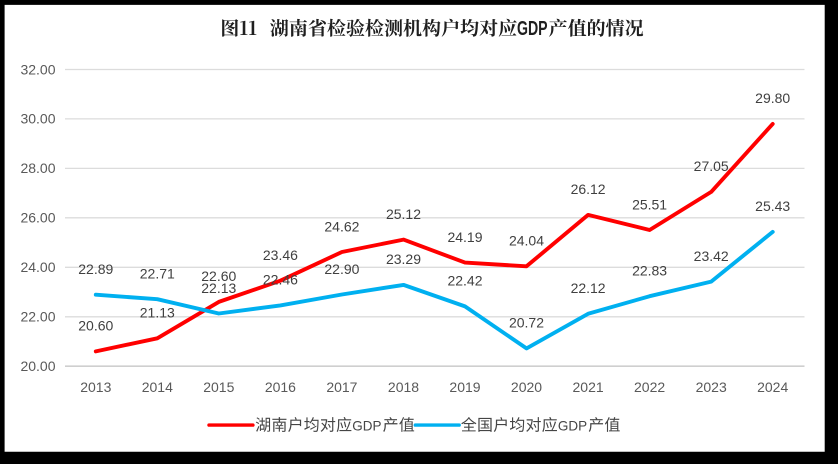 The width and height of the screenshot is (838, 469). Describe the element at coordinates (218, 276) in the screenshot. I see `svg-text: 22.60` at that location.